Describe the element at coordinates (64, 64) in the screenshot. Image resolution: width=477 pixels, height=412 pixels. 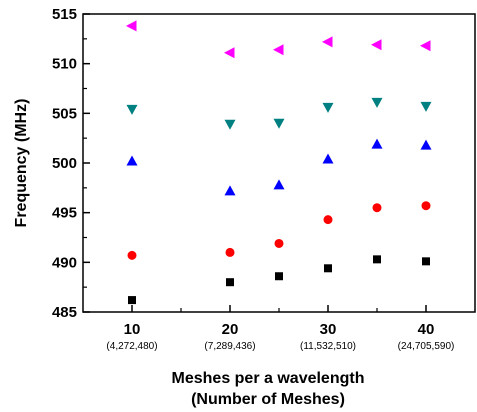
I see `y-tick-label: 510` at that location.